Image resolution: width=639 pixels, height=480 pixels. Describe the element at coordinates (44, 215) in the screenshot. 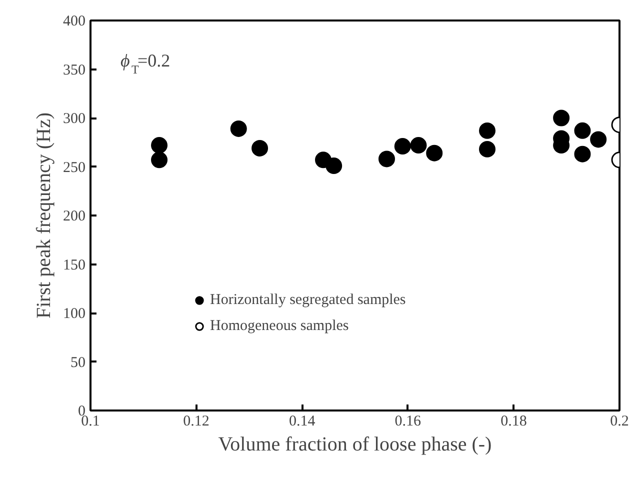

I see `y-axis-title: First peak frequency (Hz)` at that location.